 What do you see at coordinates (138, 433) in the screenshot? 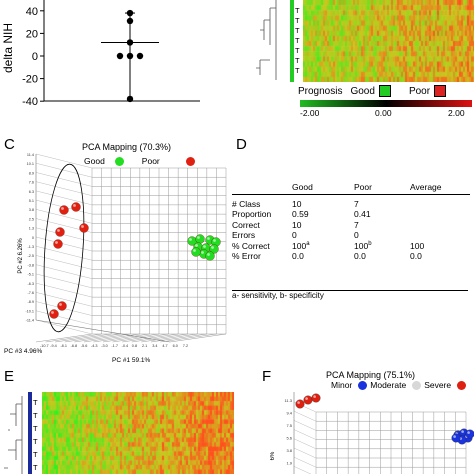
I see `panel-e-heatmap` at bounding box center [138, 433].